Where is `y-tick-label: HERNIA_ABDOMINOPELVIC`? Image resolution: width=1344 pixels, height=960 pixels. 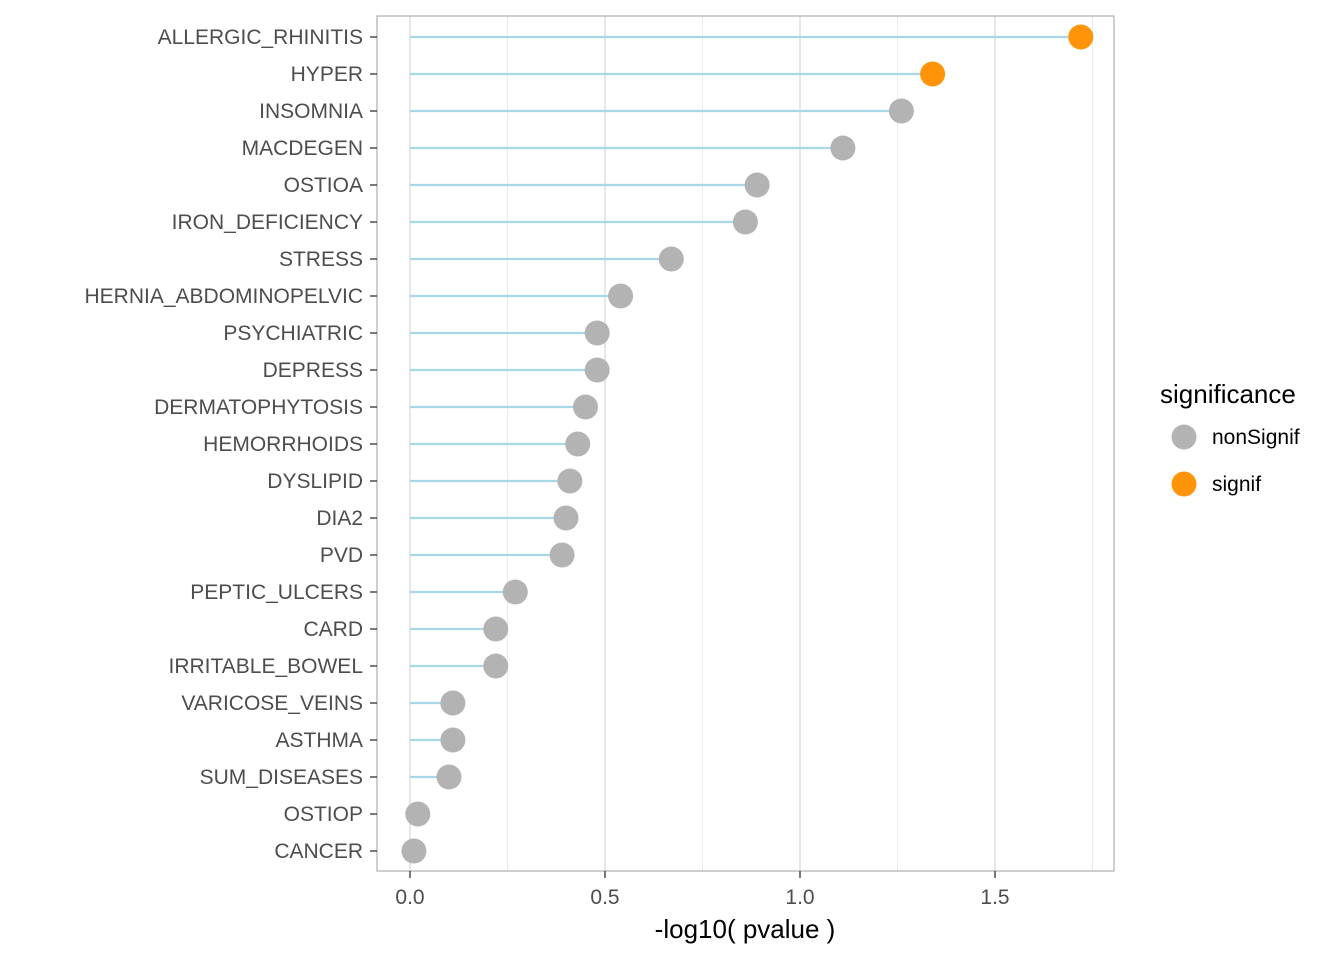
y-tick-label: HERNIA_ABDOMINOPELVIC is located at coordinates (223, 296).